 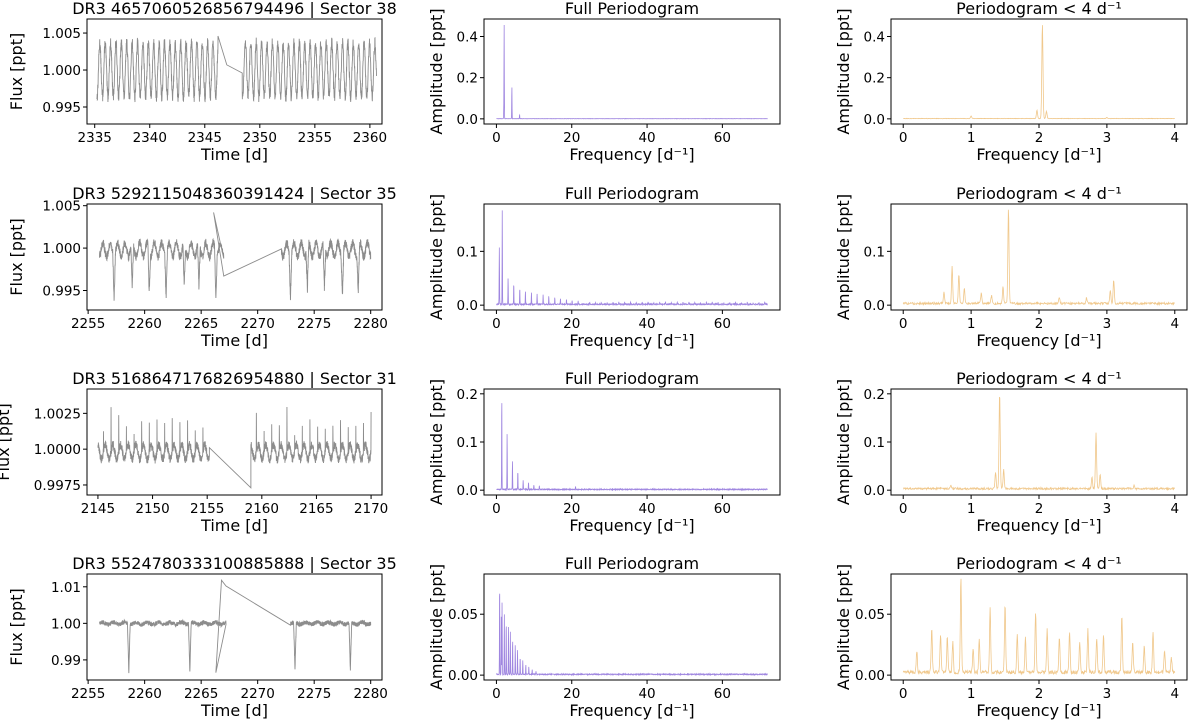 I want to click on x-tick-label: 2145, so click(x=98, y=509).